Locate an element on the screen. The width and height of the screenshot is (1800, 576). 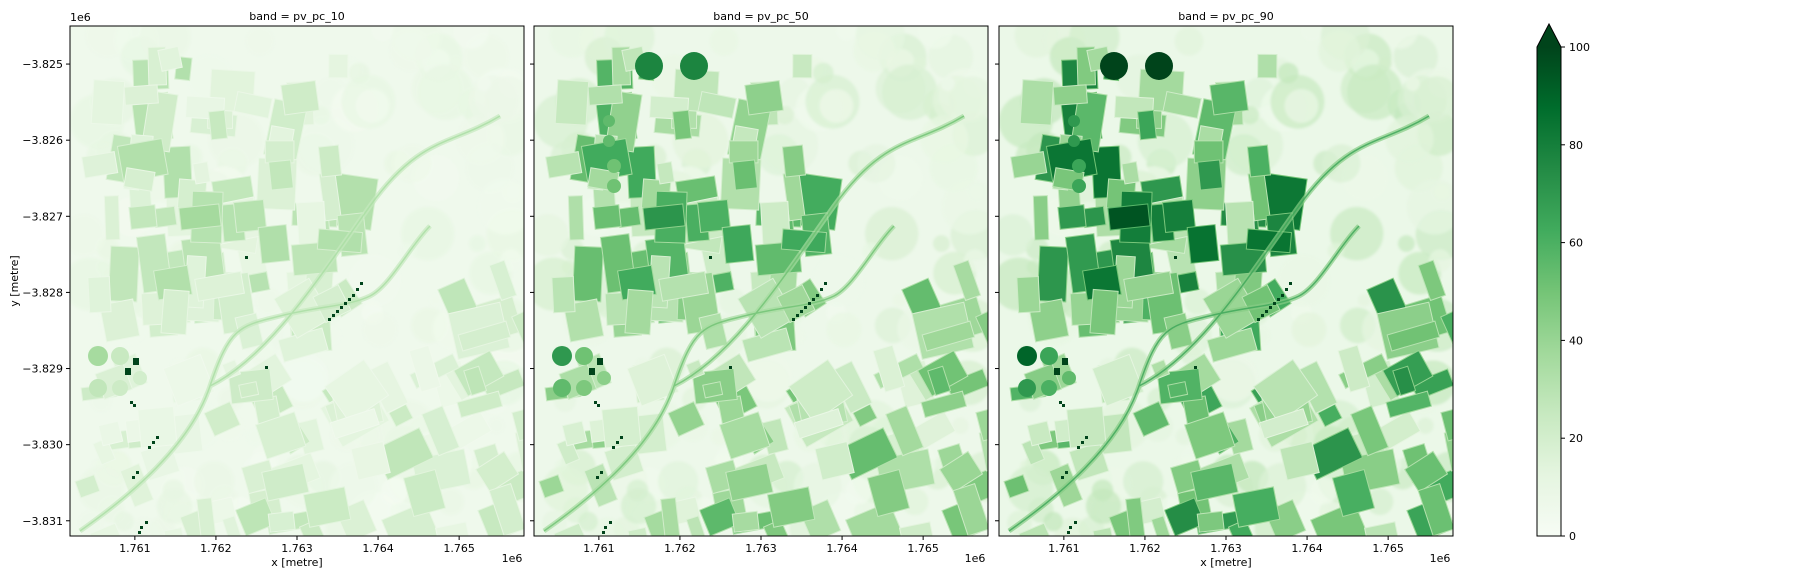
colorbar-tick-label: 0 is located at coordinates (1572, 536).